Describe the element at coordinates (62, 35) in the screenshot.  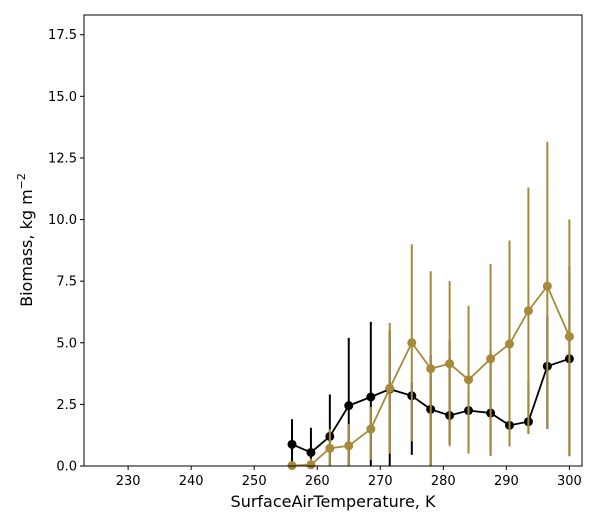
I see `y-tick-label: 17.5` at that location.